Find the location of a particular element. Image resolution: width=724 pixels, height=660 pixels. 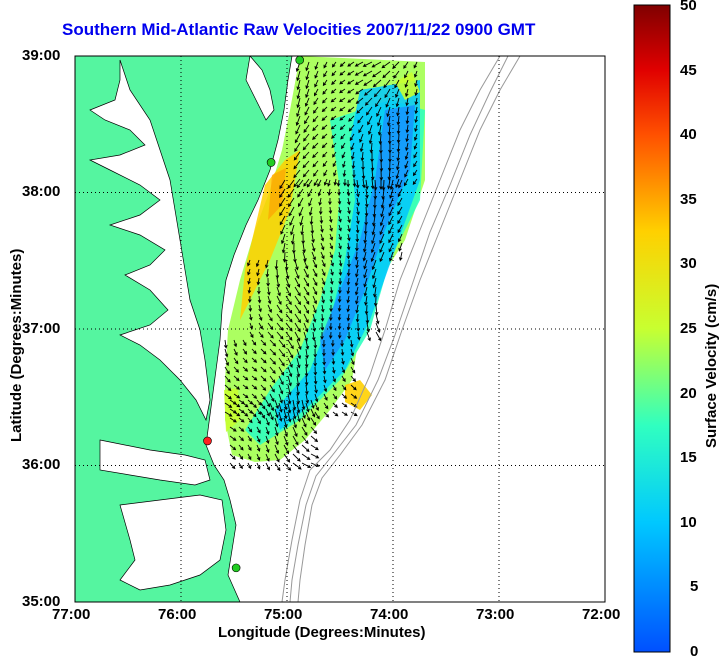

site-marker is located at coordinates (300, 60).